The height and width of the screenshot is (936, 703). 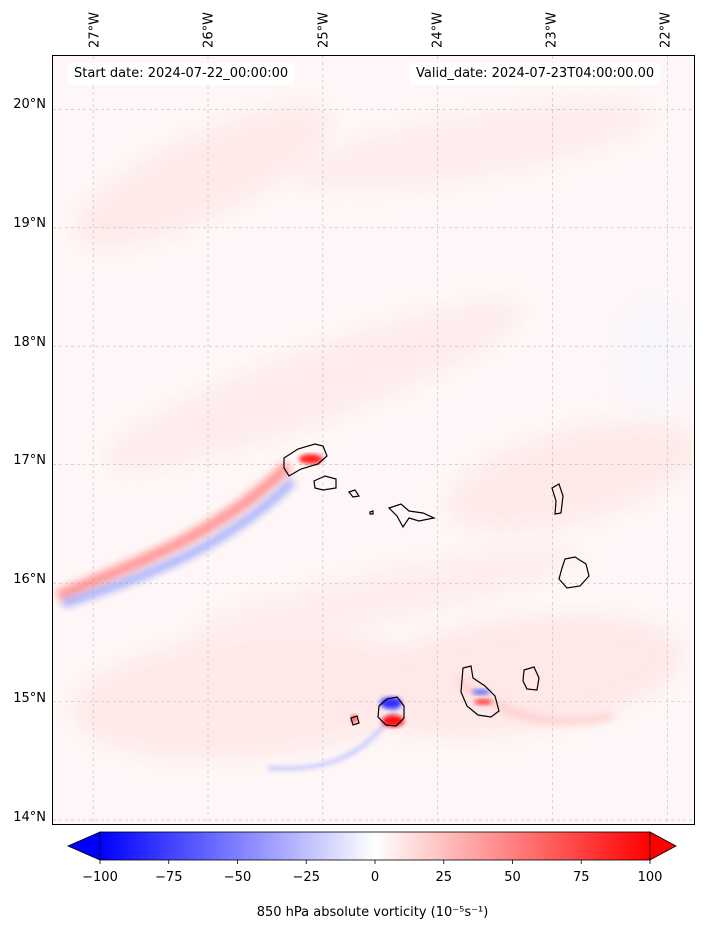 I want to click on colorbar-max-extend-arrow, so click(x=663, y=846).